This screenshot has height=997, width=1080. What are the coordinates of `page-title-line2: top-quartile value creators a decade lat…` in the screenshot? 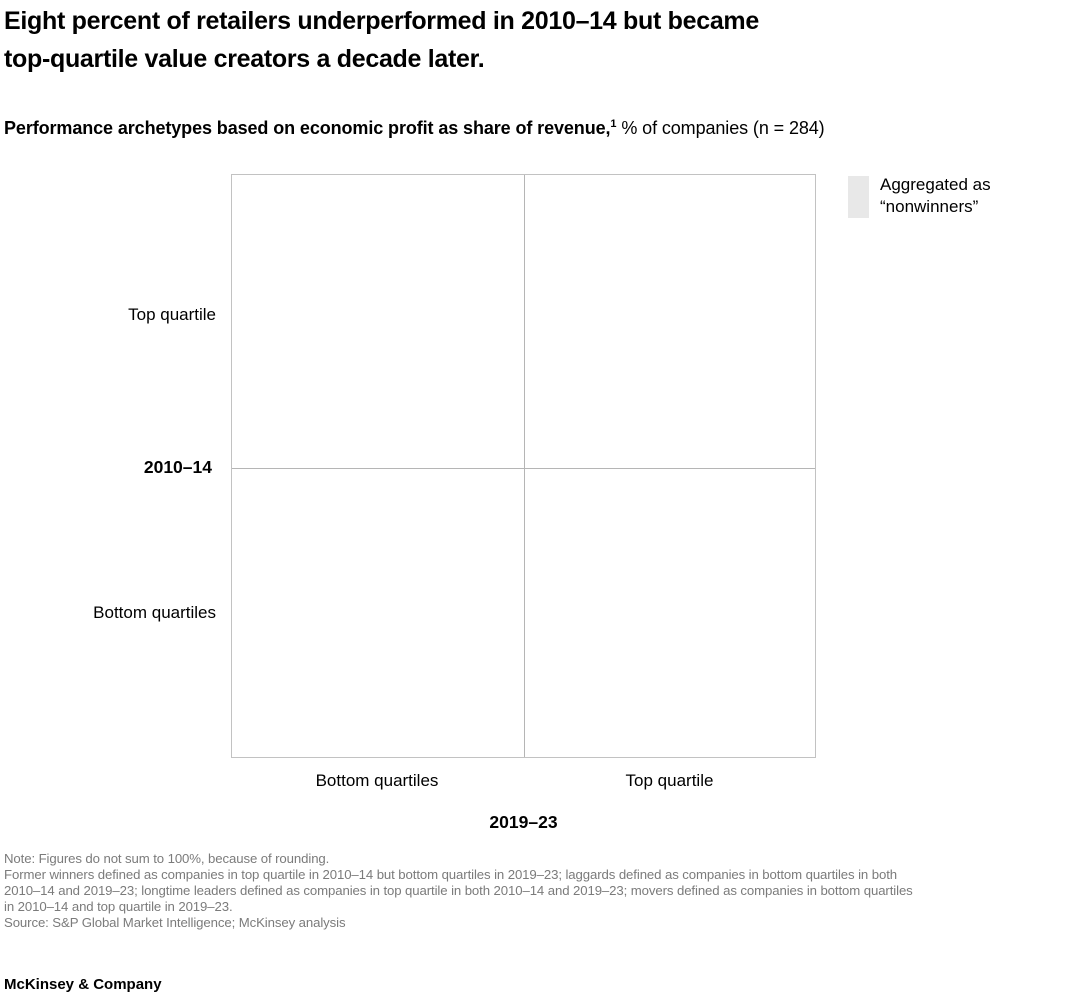 It's located at (244, 59).